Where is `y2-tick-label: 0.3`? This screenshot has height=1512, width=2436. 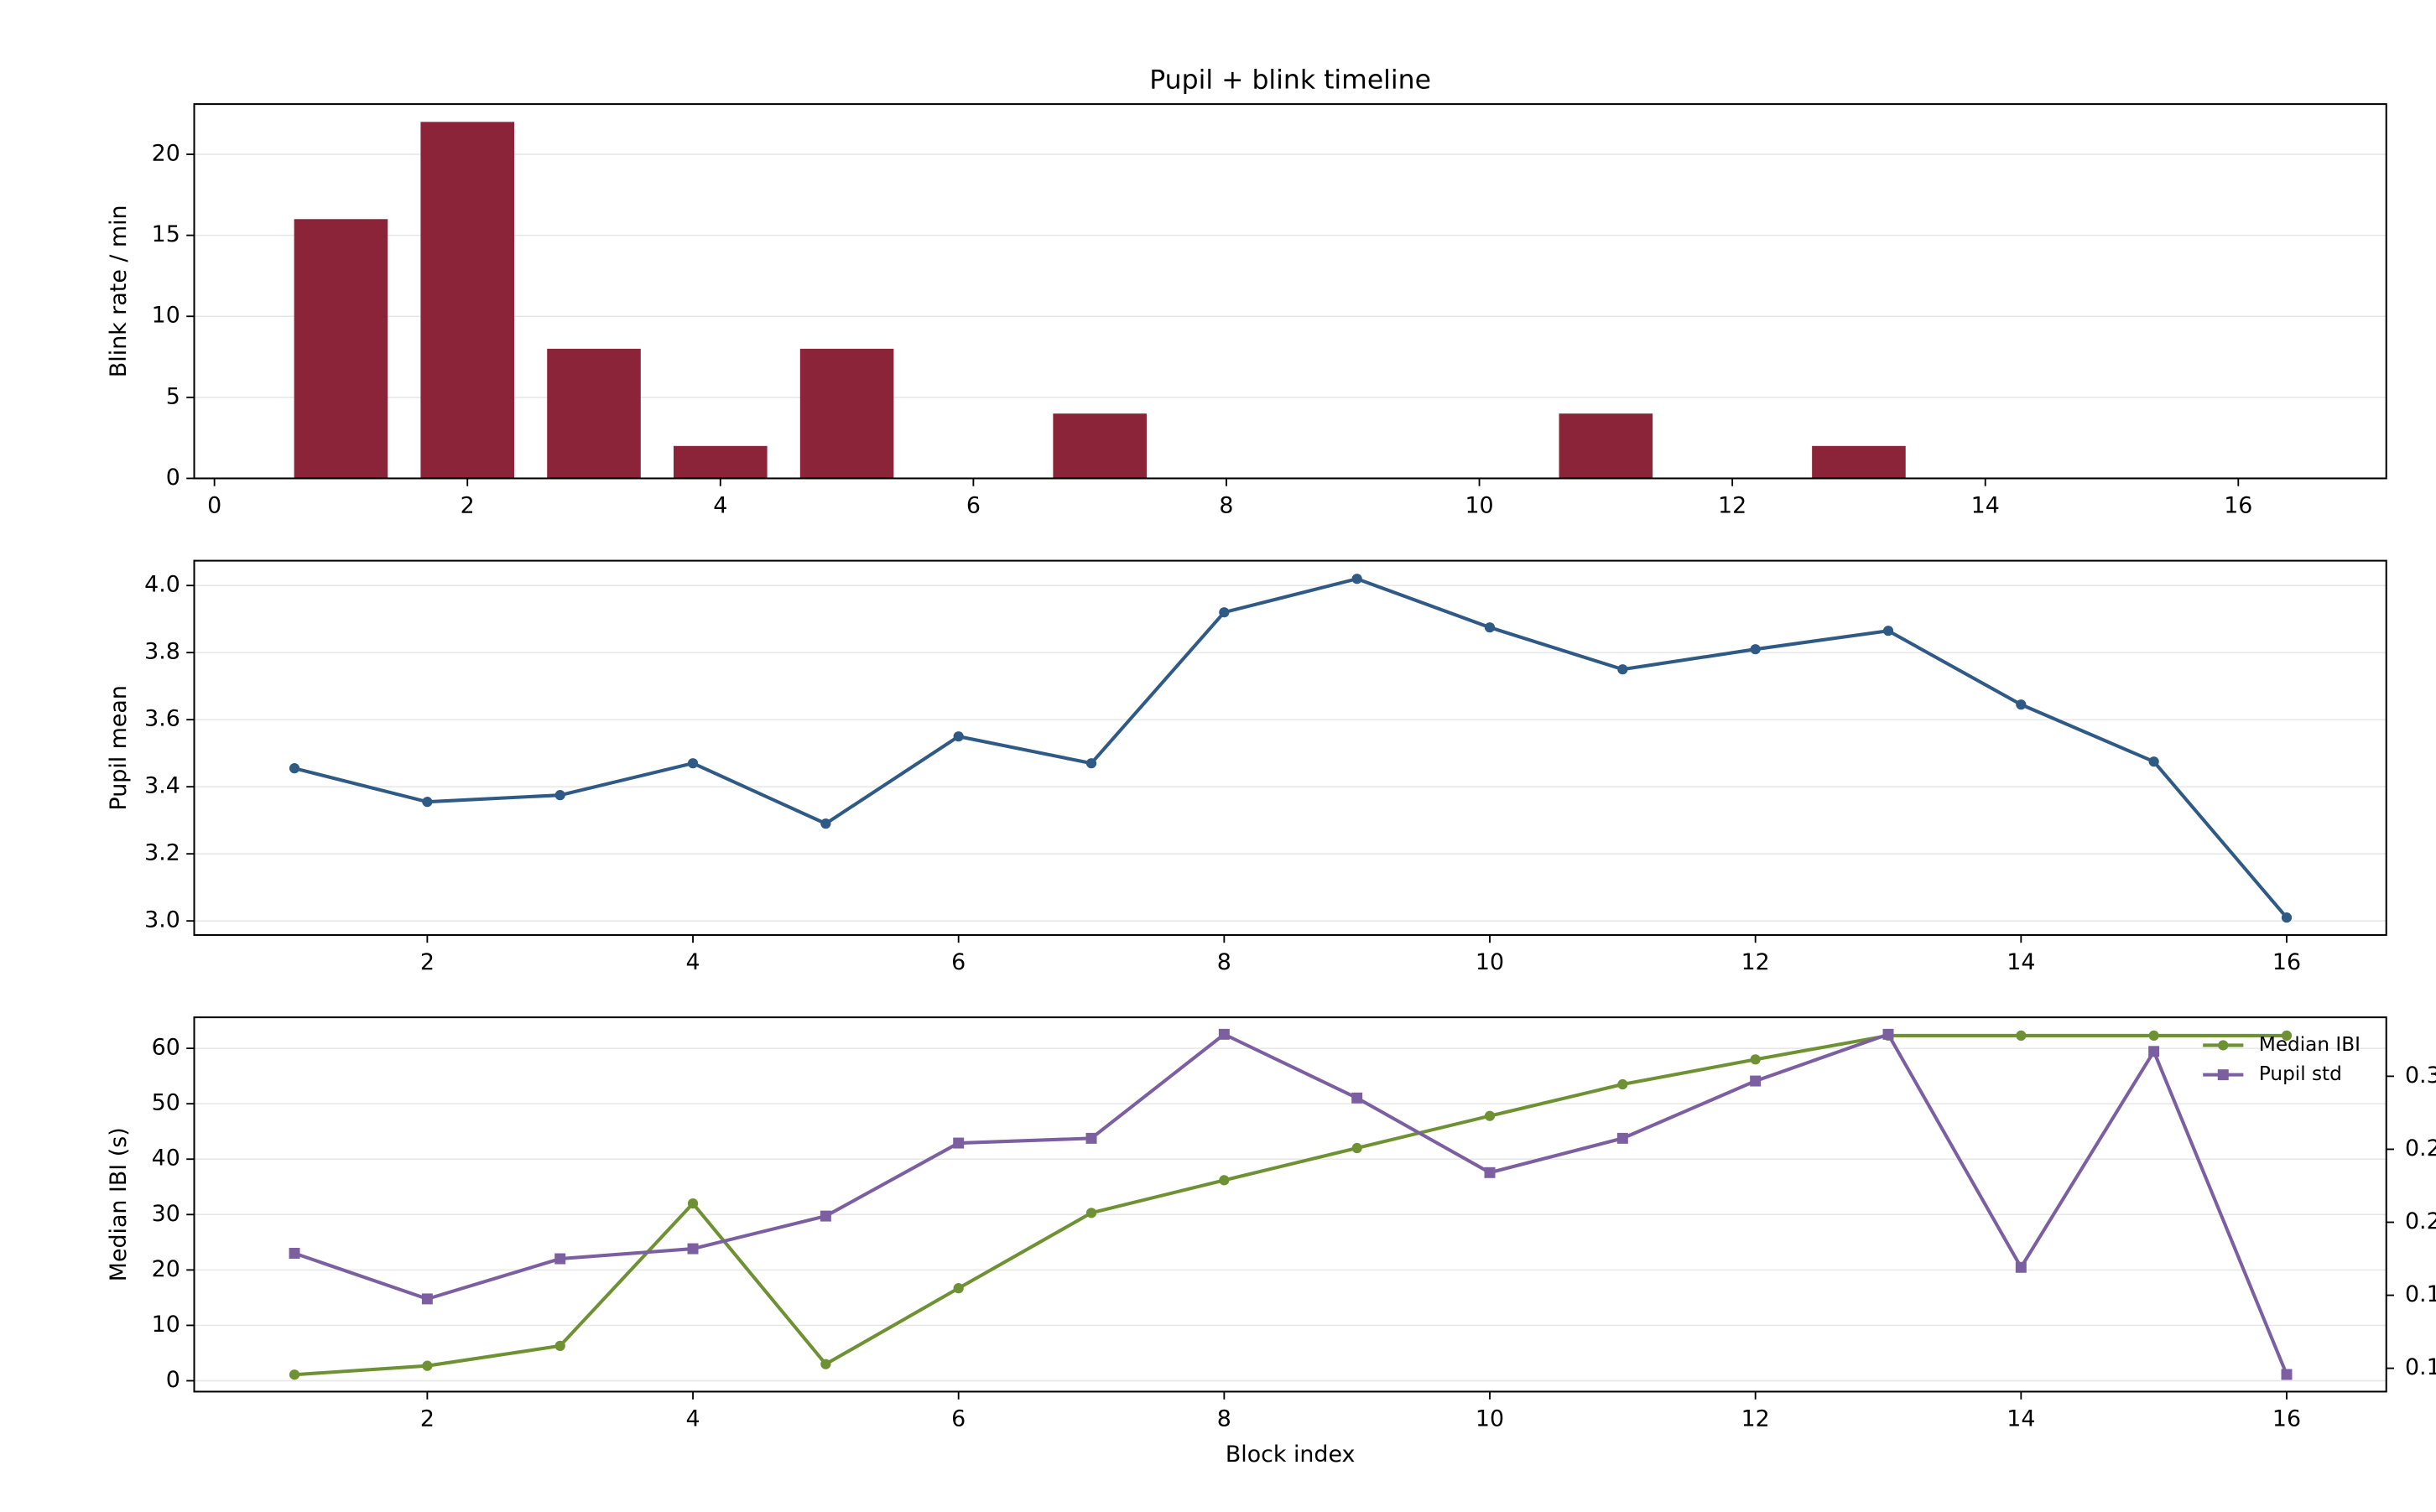
y2-tick-label: 0.3 is located at coordinates (2420, 1076).